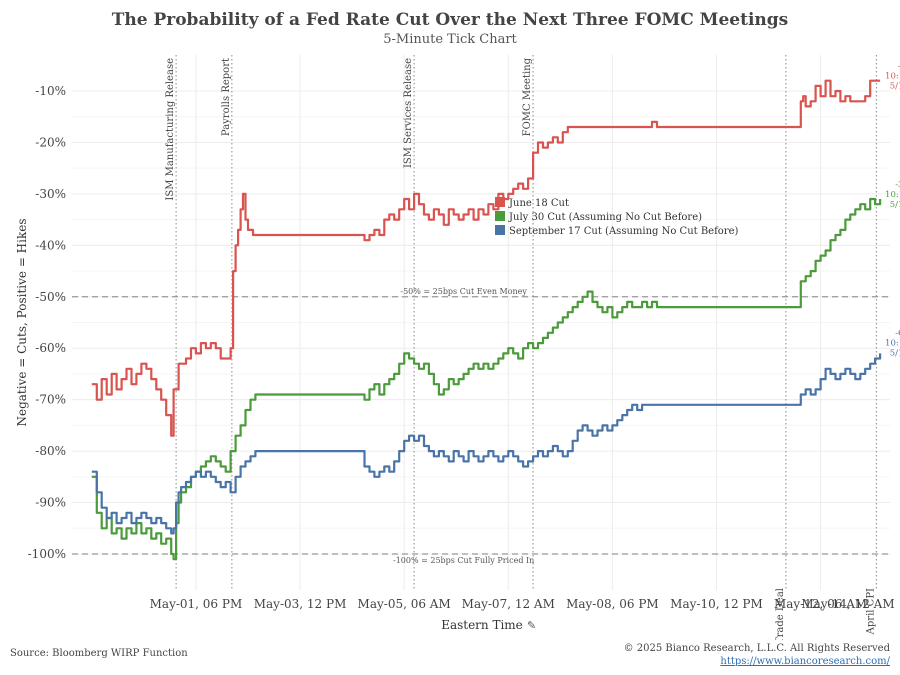  I want to click on x-tick-label: May-14, 12 AM, so click(847, 604).